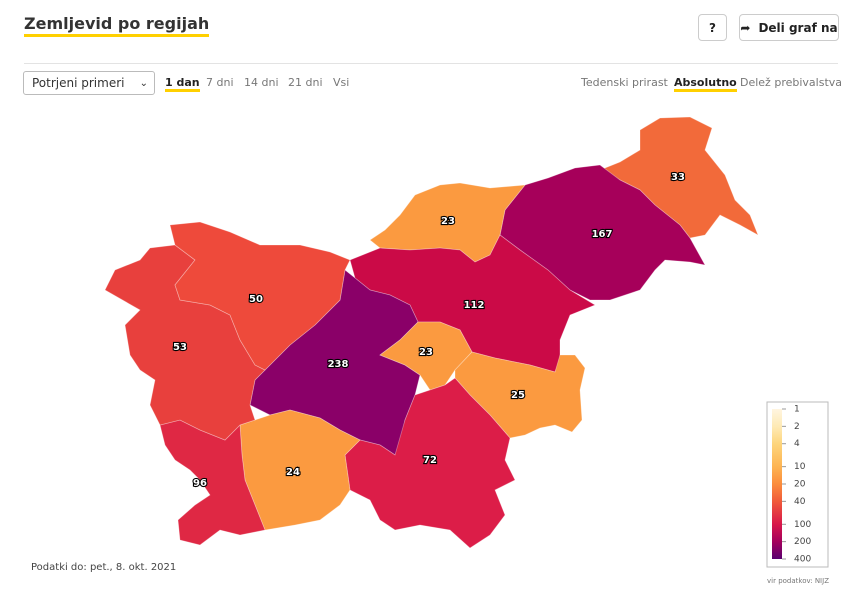 The width and height of the screenshot is (862, 606). I want to click on divider, so click(431, 63).